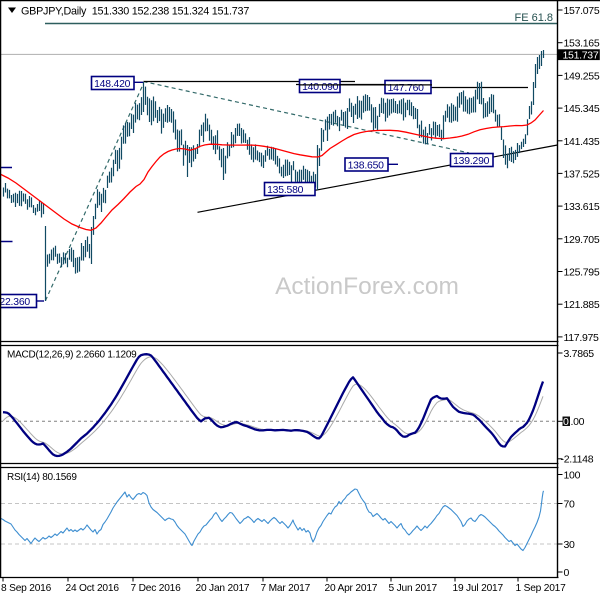  I want to click on svg-text: 129.705, so click(582, 240).